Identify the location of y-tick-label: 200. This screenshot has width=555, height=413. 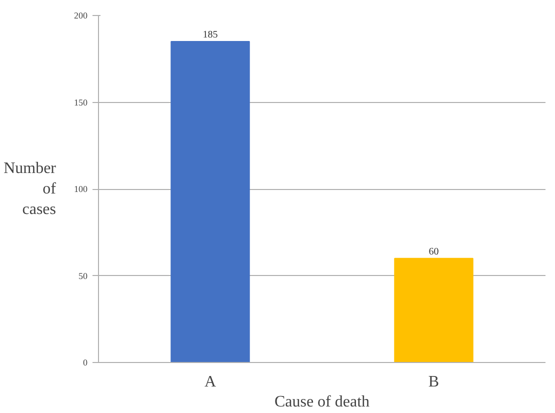
(81, 15).